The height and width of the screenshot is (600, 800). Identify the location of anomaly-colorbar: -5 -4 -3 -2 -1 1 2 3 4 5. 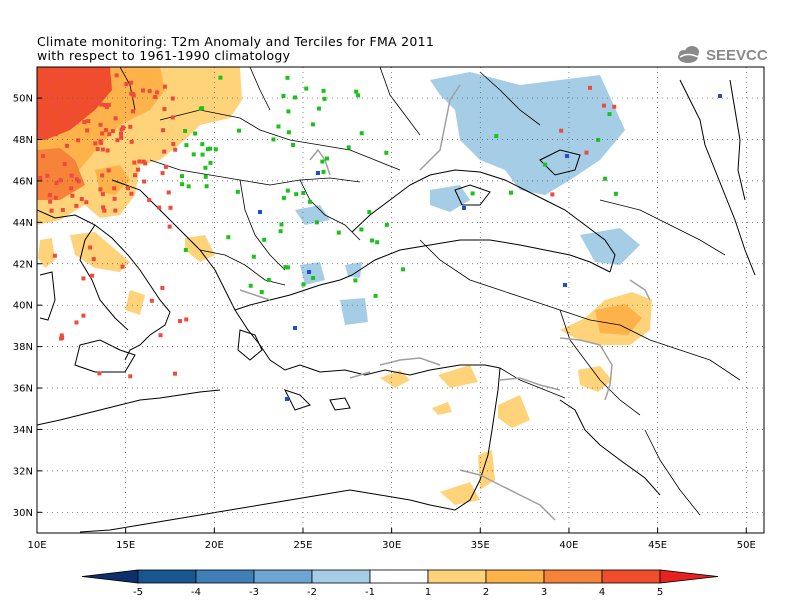
(400, 583).